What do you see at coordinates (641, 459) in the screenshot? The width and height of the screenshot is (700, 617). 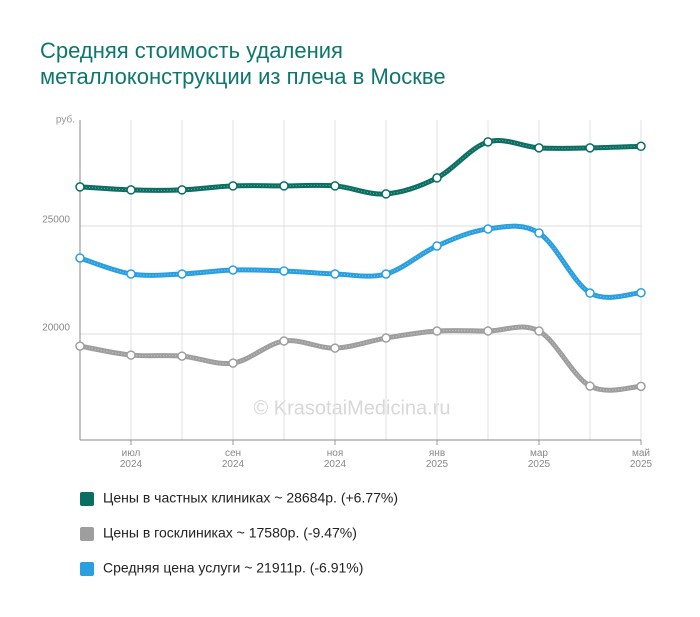 I see `x-tick-label: май 2025` at bounding box center [641, 459].